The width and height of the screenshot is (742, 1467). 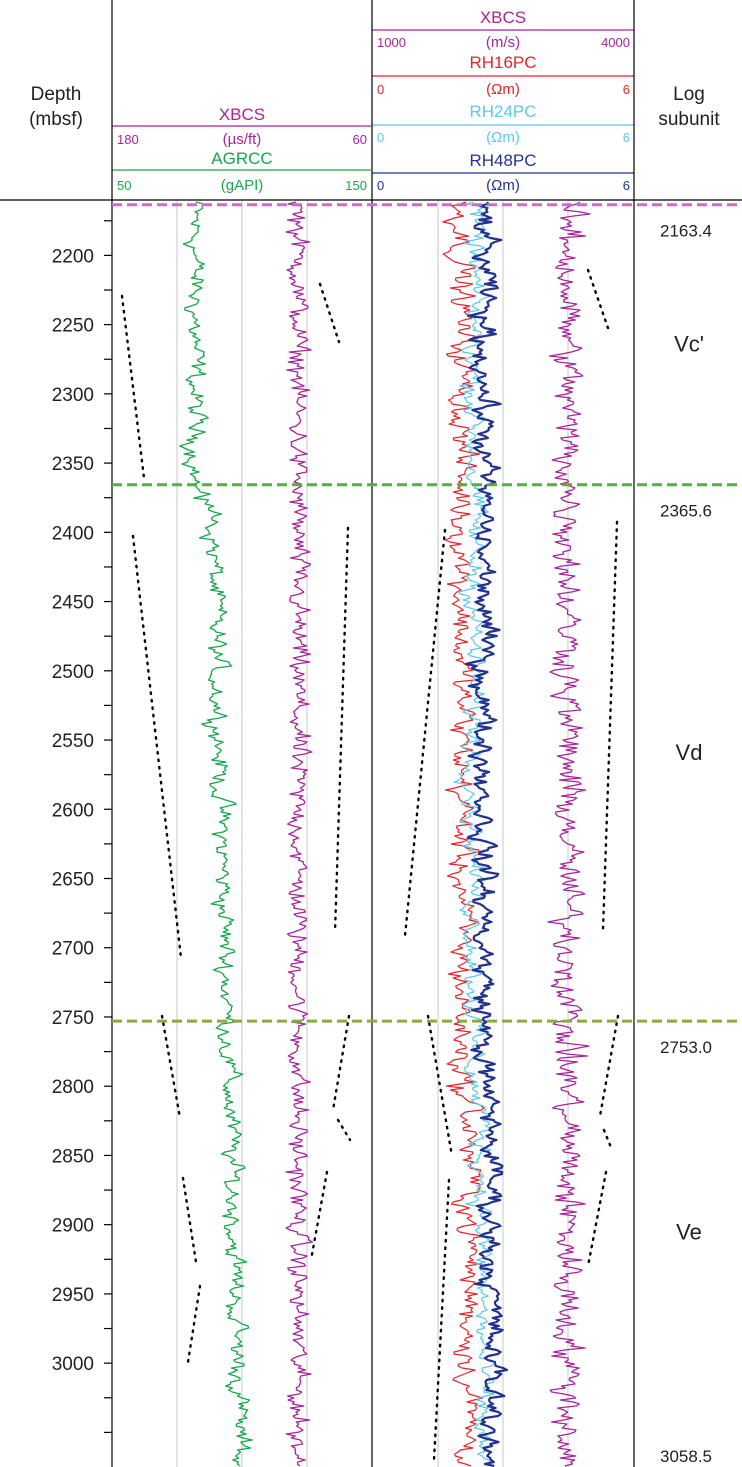 What do you see at coordinates (73, 1364) in the screenshot?
I see `depth-tick-label: 3000` at bounding box center [73, 1364].